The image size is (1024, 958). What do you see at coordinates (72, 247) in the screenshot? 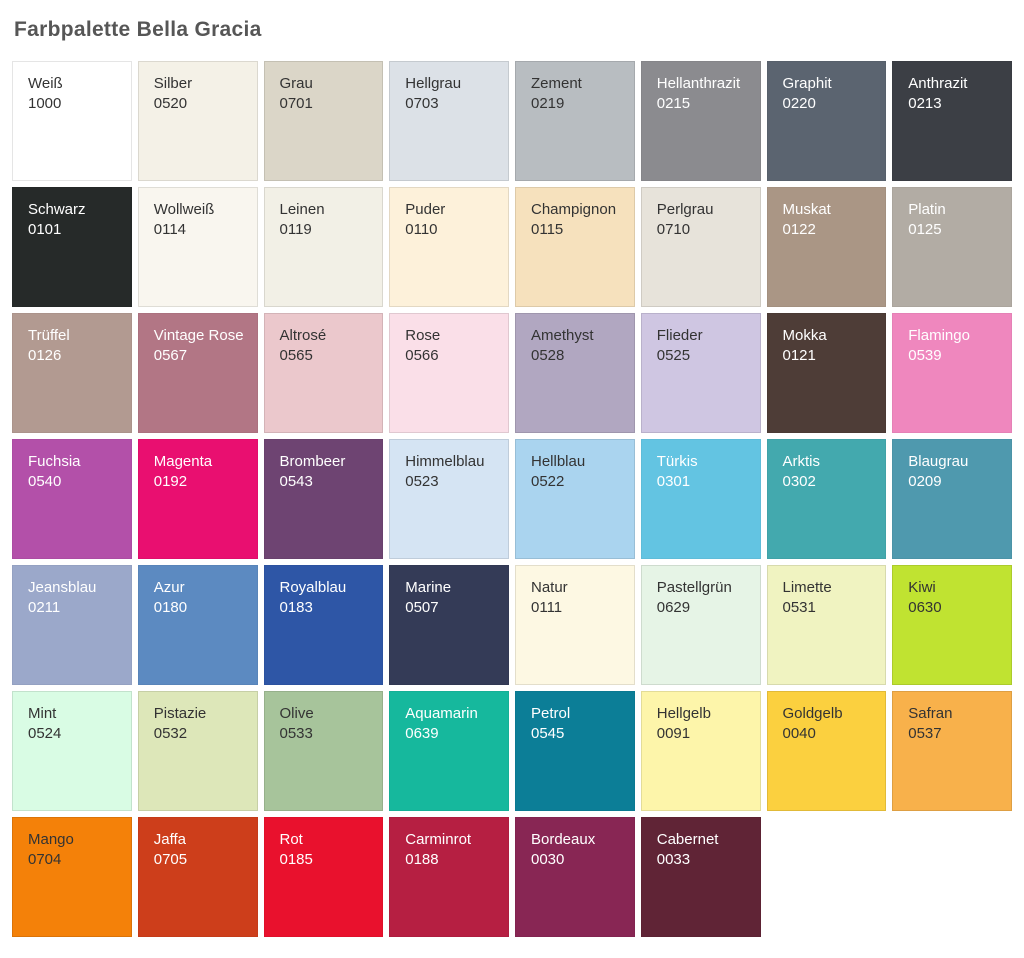
I see `color-swatch-0101: Schwarz 0101` at bounding box center [72, 247].